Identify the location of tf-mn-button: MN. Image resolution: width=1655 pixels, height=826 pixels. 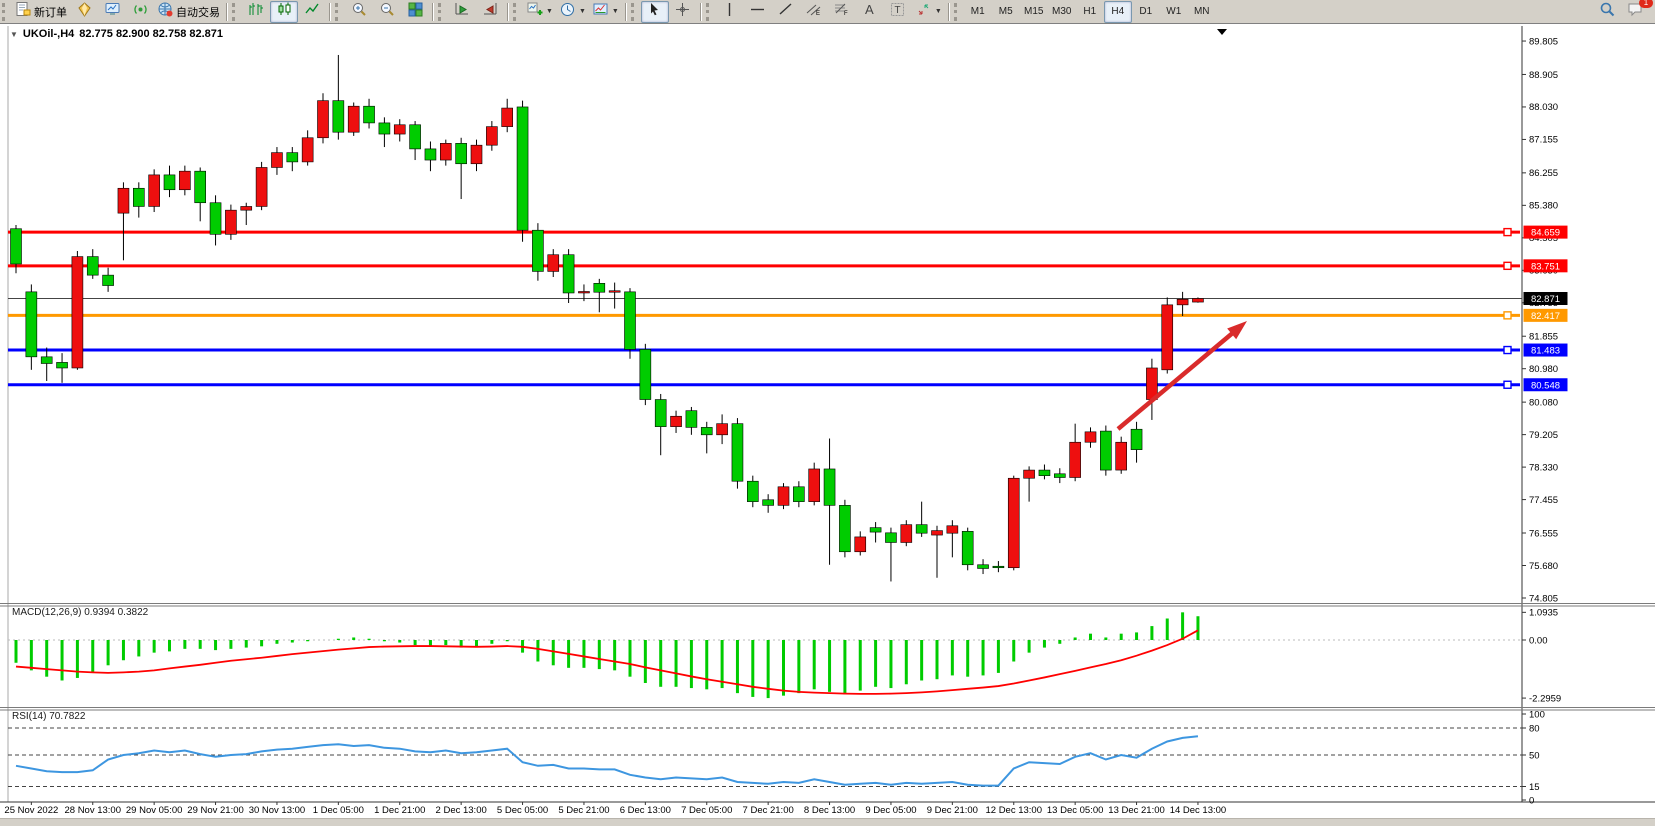
(1202, 12).